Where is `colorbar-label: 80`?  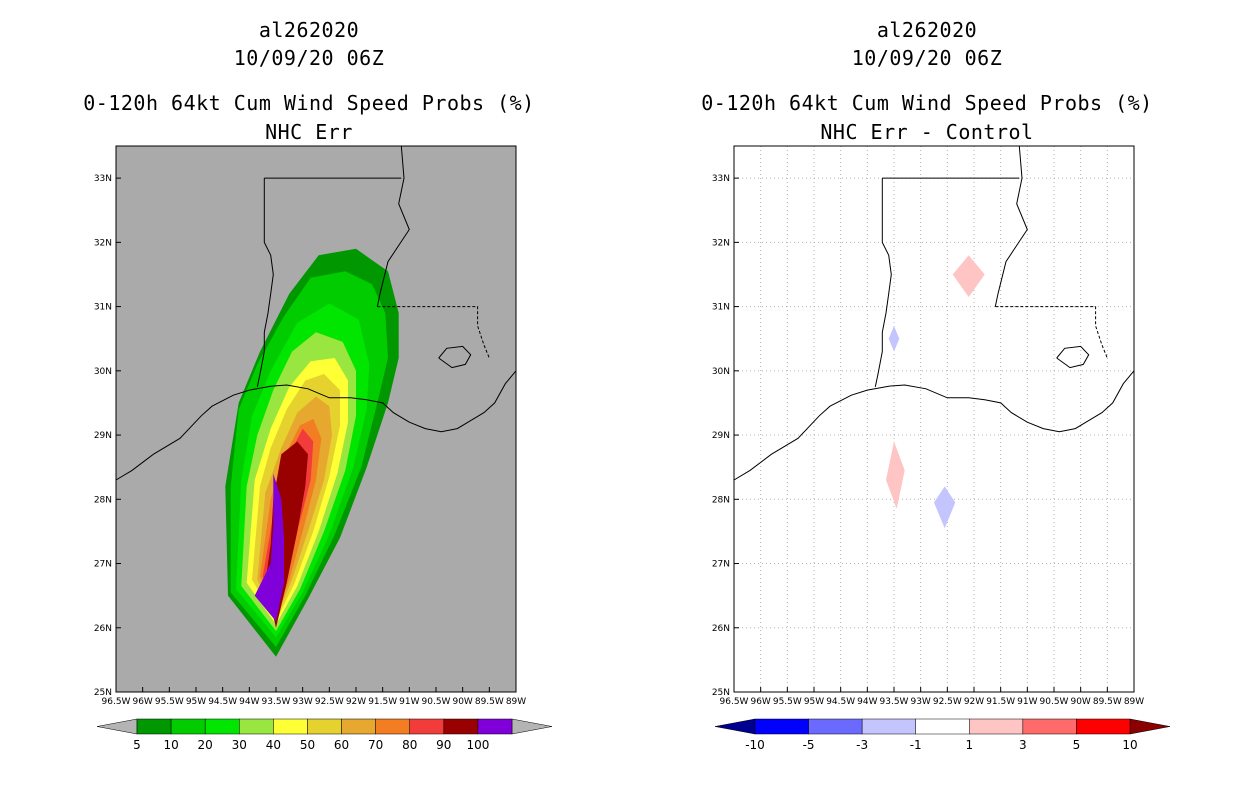
colorbar-label: 80 is located at coordinates (409, 745).